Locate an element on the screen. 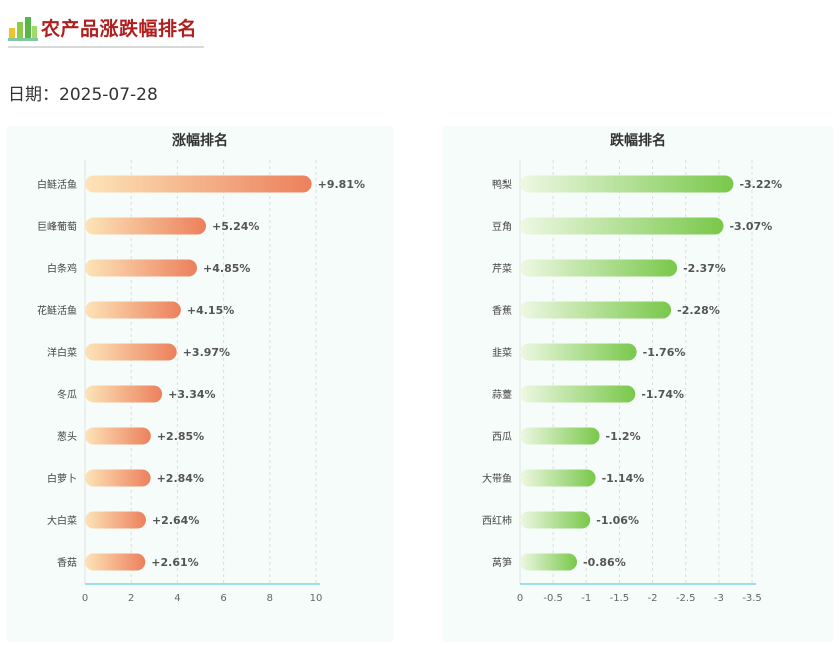  x-tick-label: -2.5 is located at coordinates (686, 598).